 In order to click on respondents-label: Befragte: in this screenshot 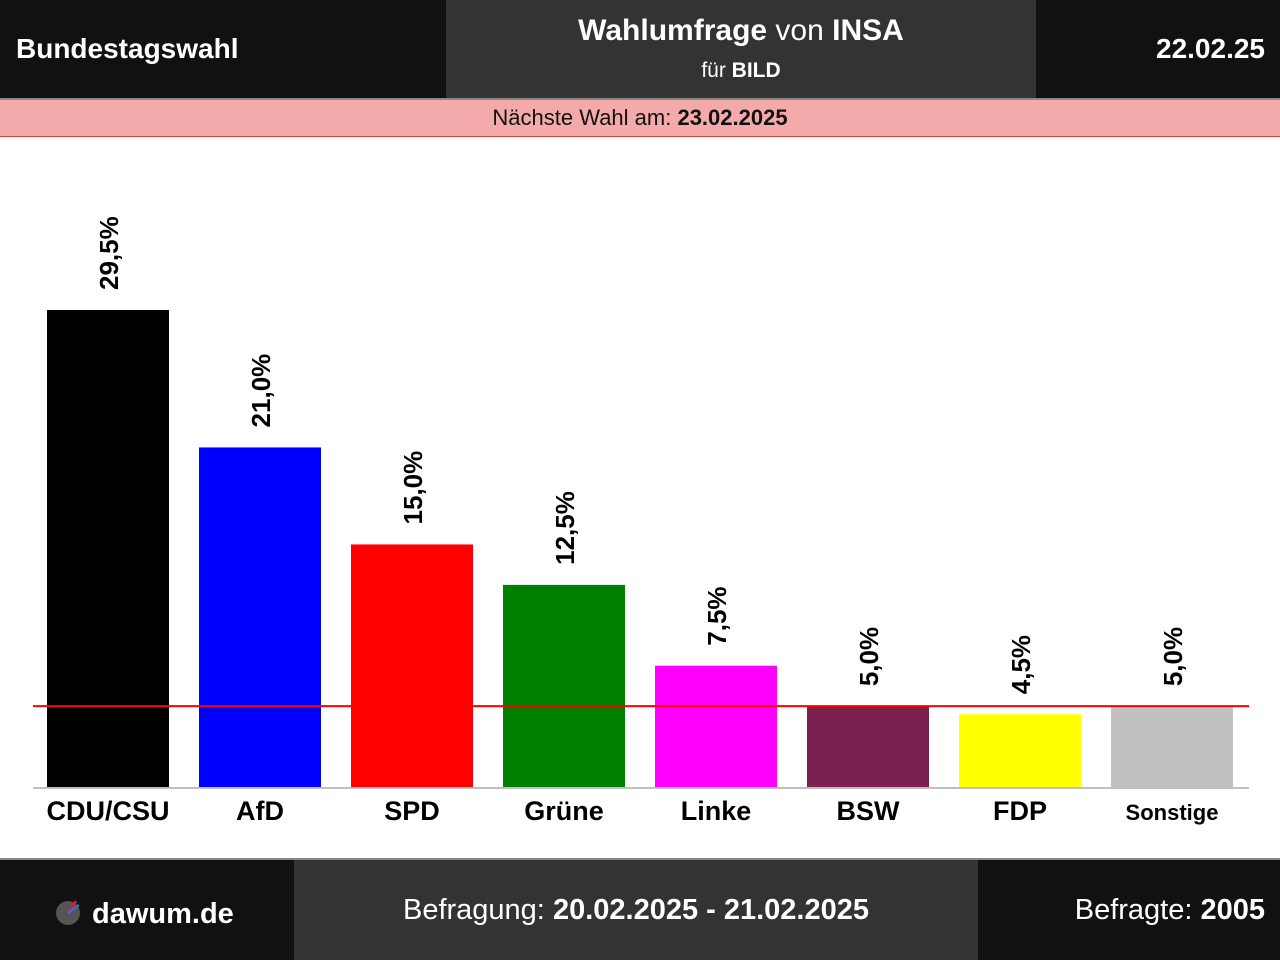, I will do `click(1137, 910)`.